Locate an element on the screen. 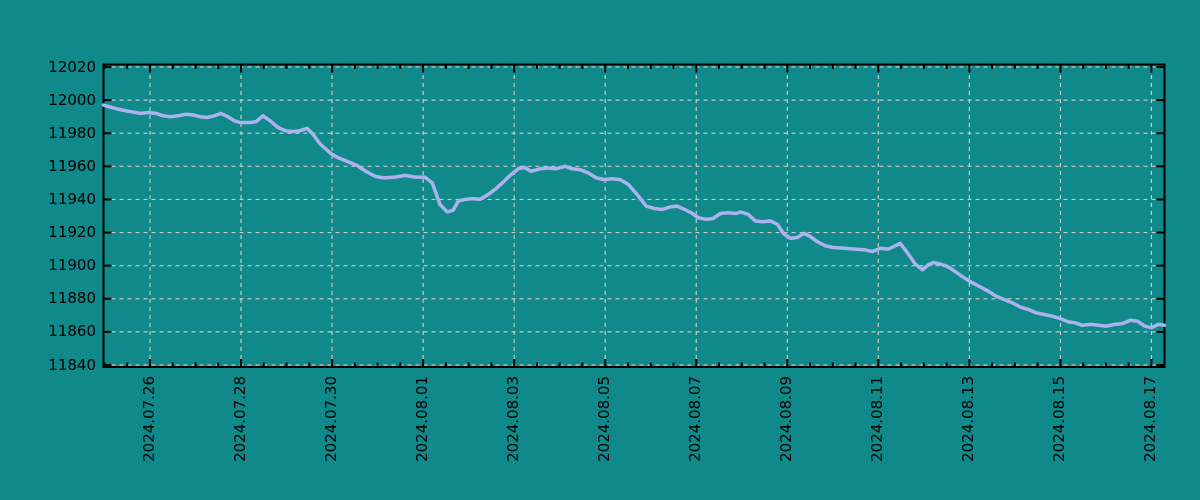 The height and width of the screenshot is (500, 1200). x-tick-label: 2024.08.15 is located at coordinates (1059, 419).